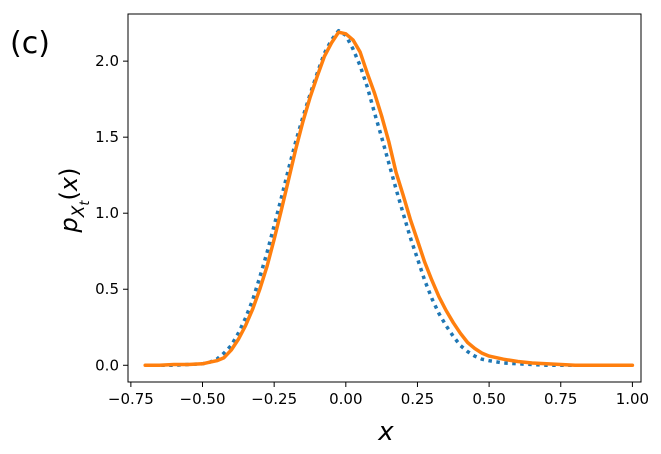  Describe the element at coordinates (378, 395) in the screenshot. I see `x-axis: −0.75 −0.50 −0.25 0.00 0.25 0.50 0.75 1.00` at that location.